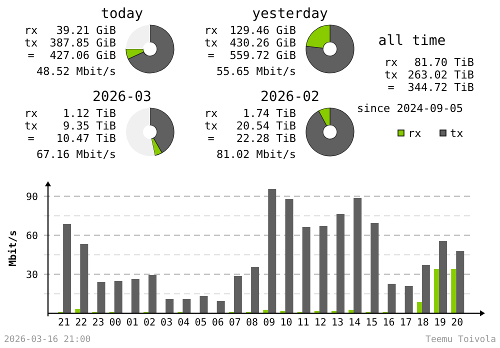 The width and height of the screenshot is (500, 348). Describe the element at coordinates (32, 236) in the screenshot. I see `y-tick-label: 60` at that location.